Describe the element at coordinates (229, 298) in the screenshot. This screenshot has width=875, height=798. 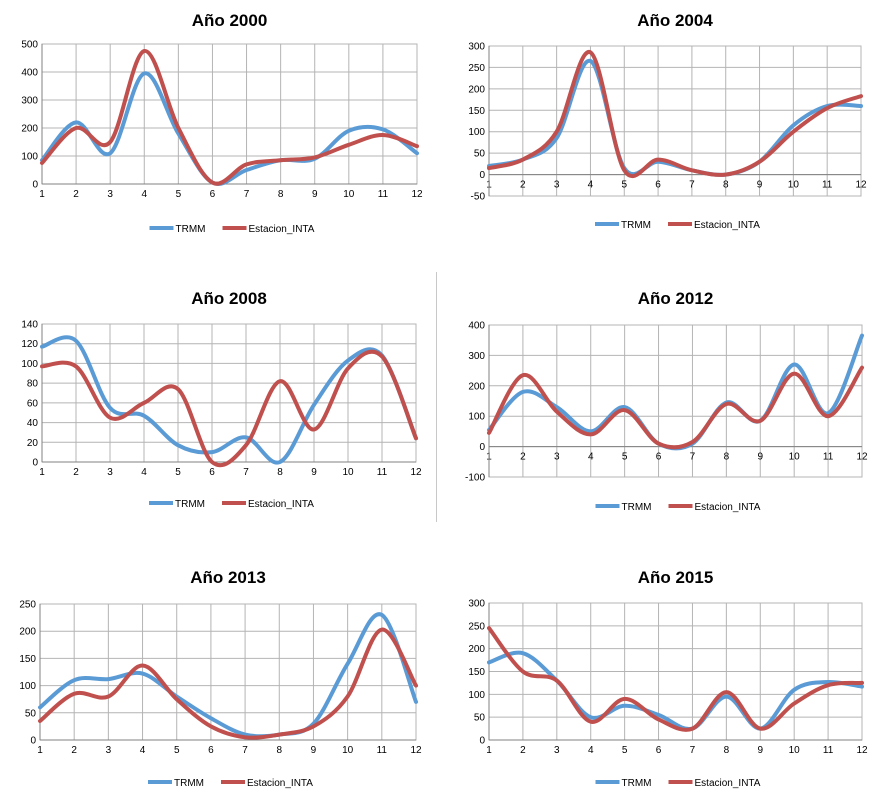
I see `chart-title: Año 2008` at that location.